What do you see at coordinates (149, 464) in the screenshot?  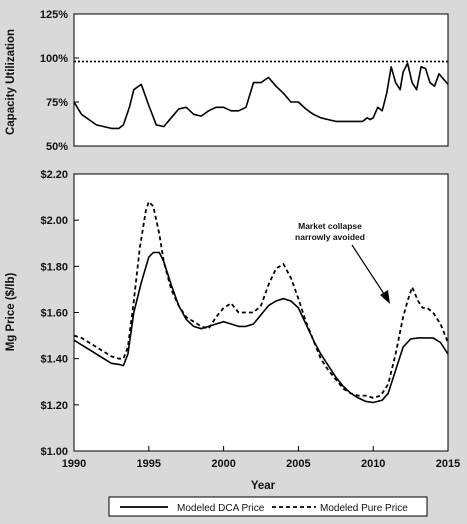 I see `x-tick-label: 1995` at bounding box center [149, 464].